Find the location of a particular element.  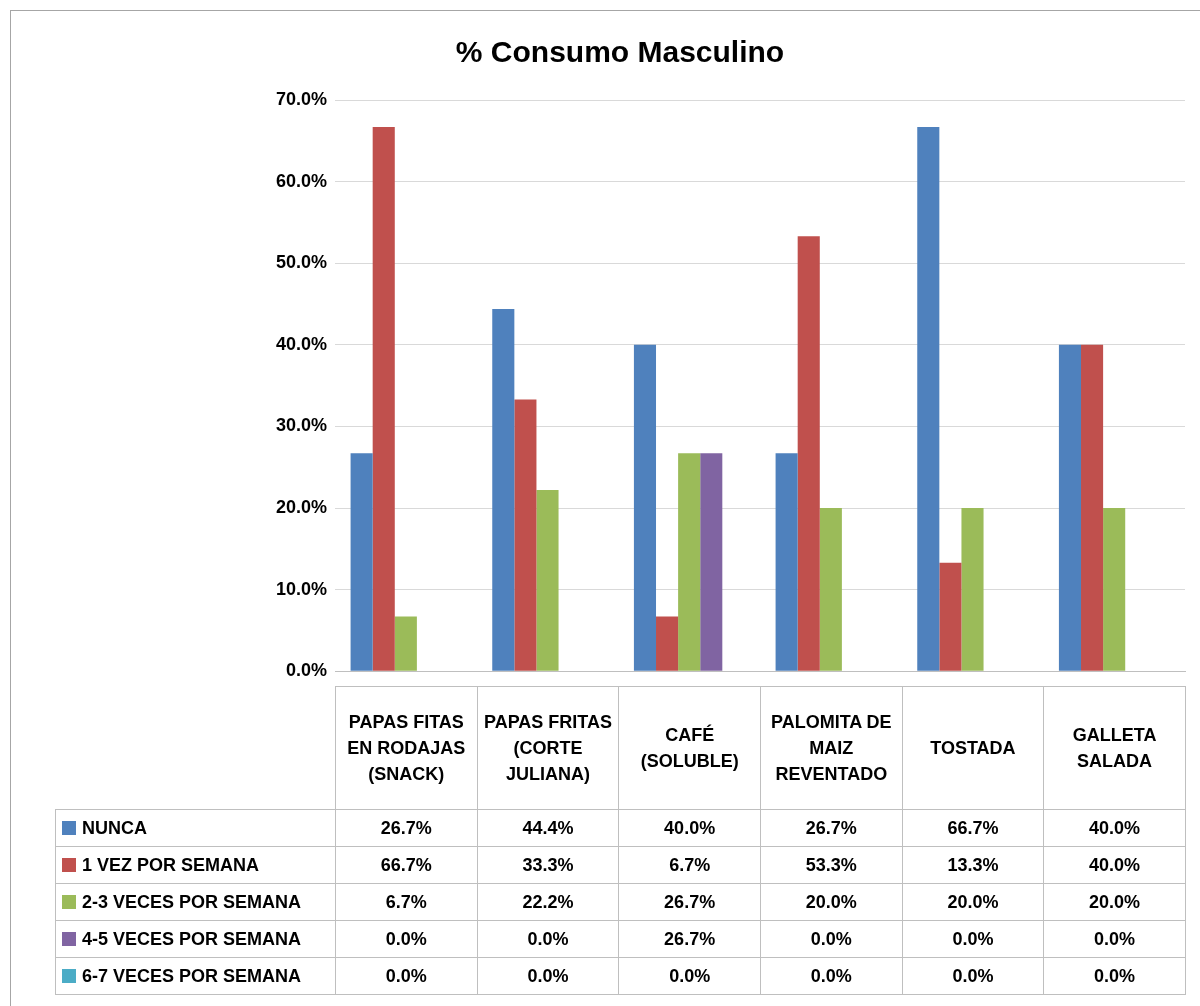

data-label: 53.3% is located at coordinates (831, 865).